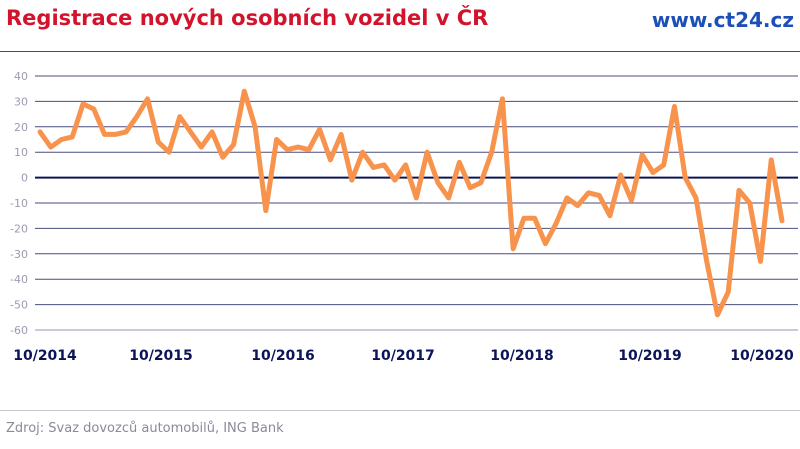 The width and height of the screenshot is (800, 449). Describe the element at coordinates (19, 305) in the screenshot. I see `y-tick-label: -50` at that location.